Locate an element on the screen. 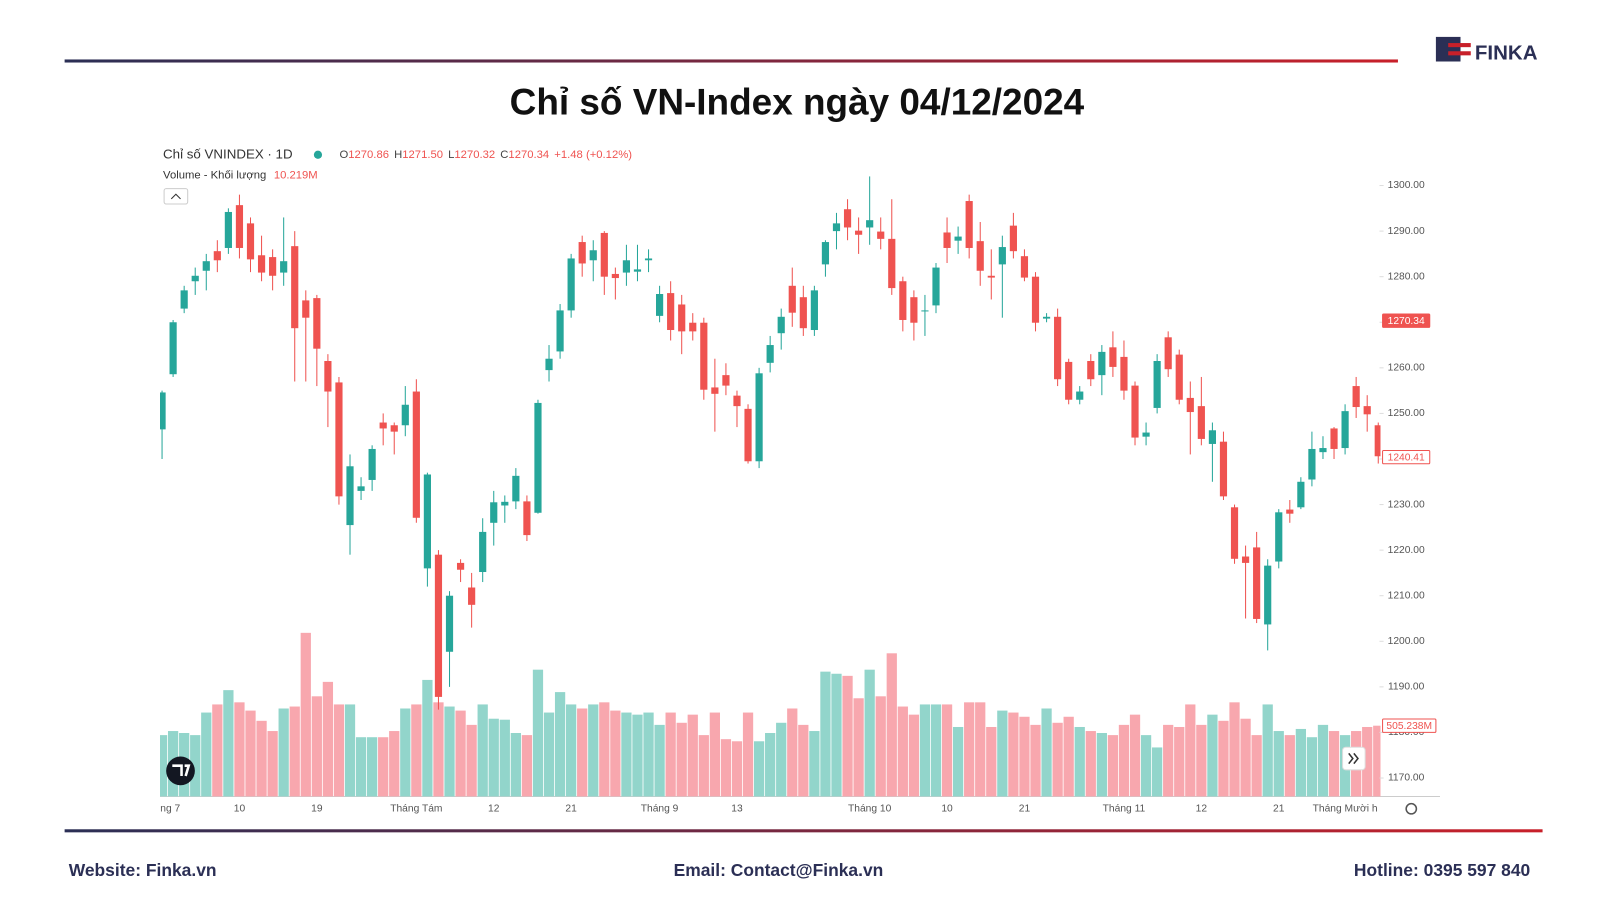 The image size is (1600, 905). settings-button is located at coordinates (1411, 808).